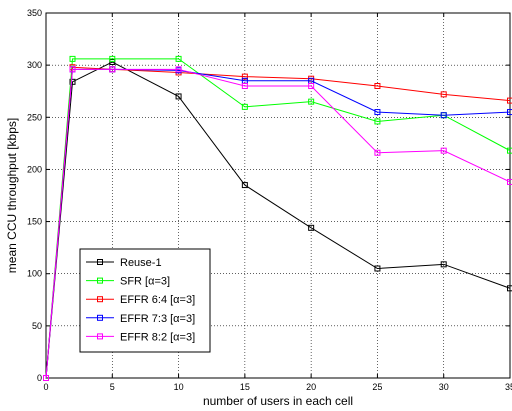 The image size is (512, 411). Describe the element at coordinates (34, 274) in the screenshot. I see `y-tick-label: 100` at that location.